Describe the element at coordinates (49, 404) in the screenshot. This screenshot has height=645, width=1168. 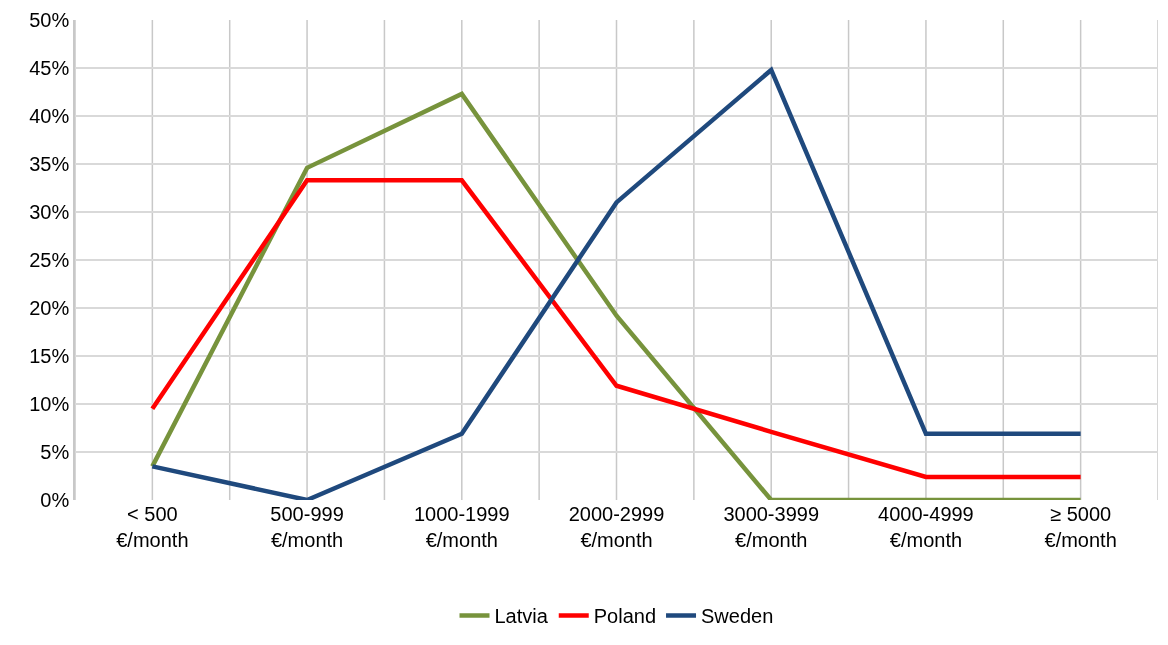
I see `y-tick-label: 10%` at that location.